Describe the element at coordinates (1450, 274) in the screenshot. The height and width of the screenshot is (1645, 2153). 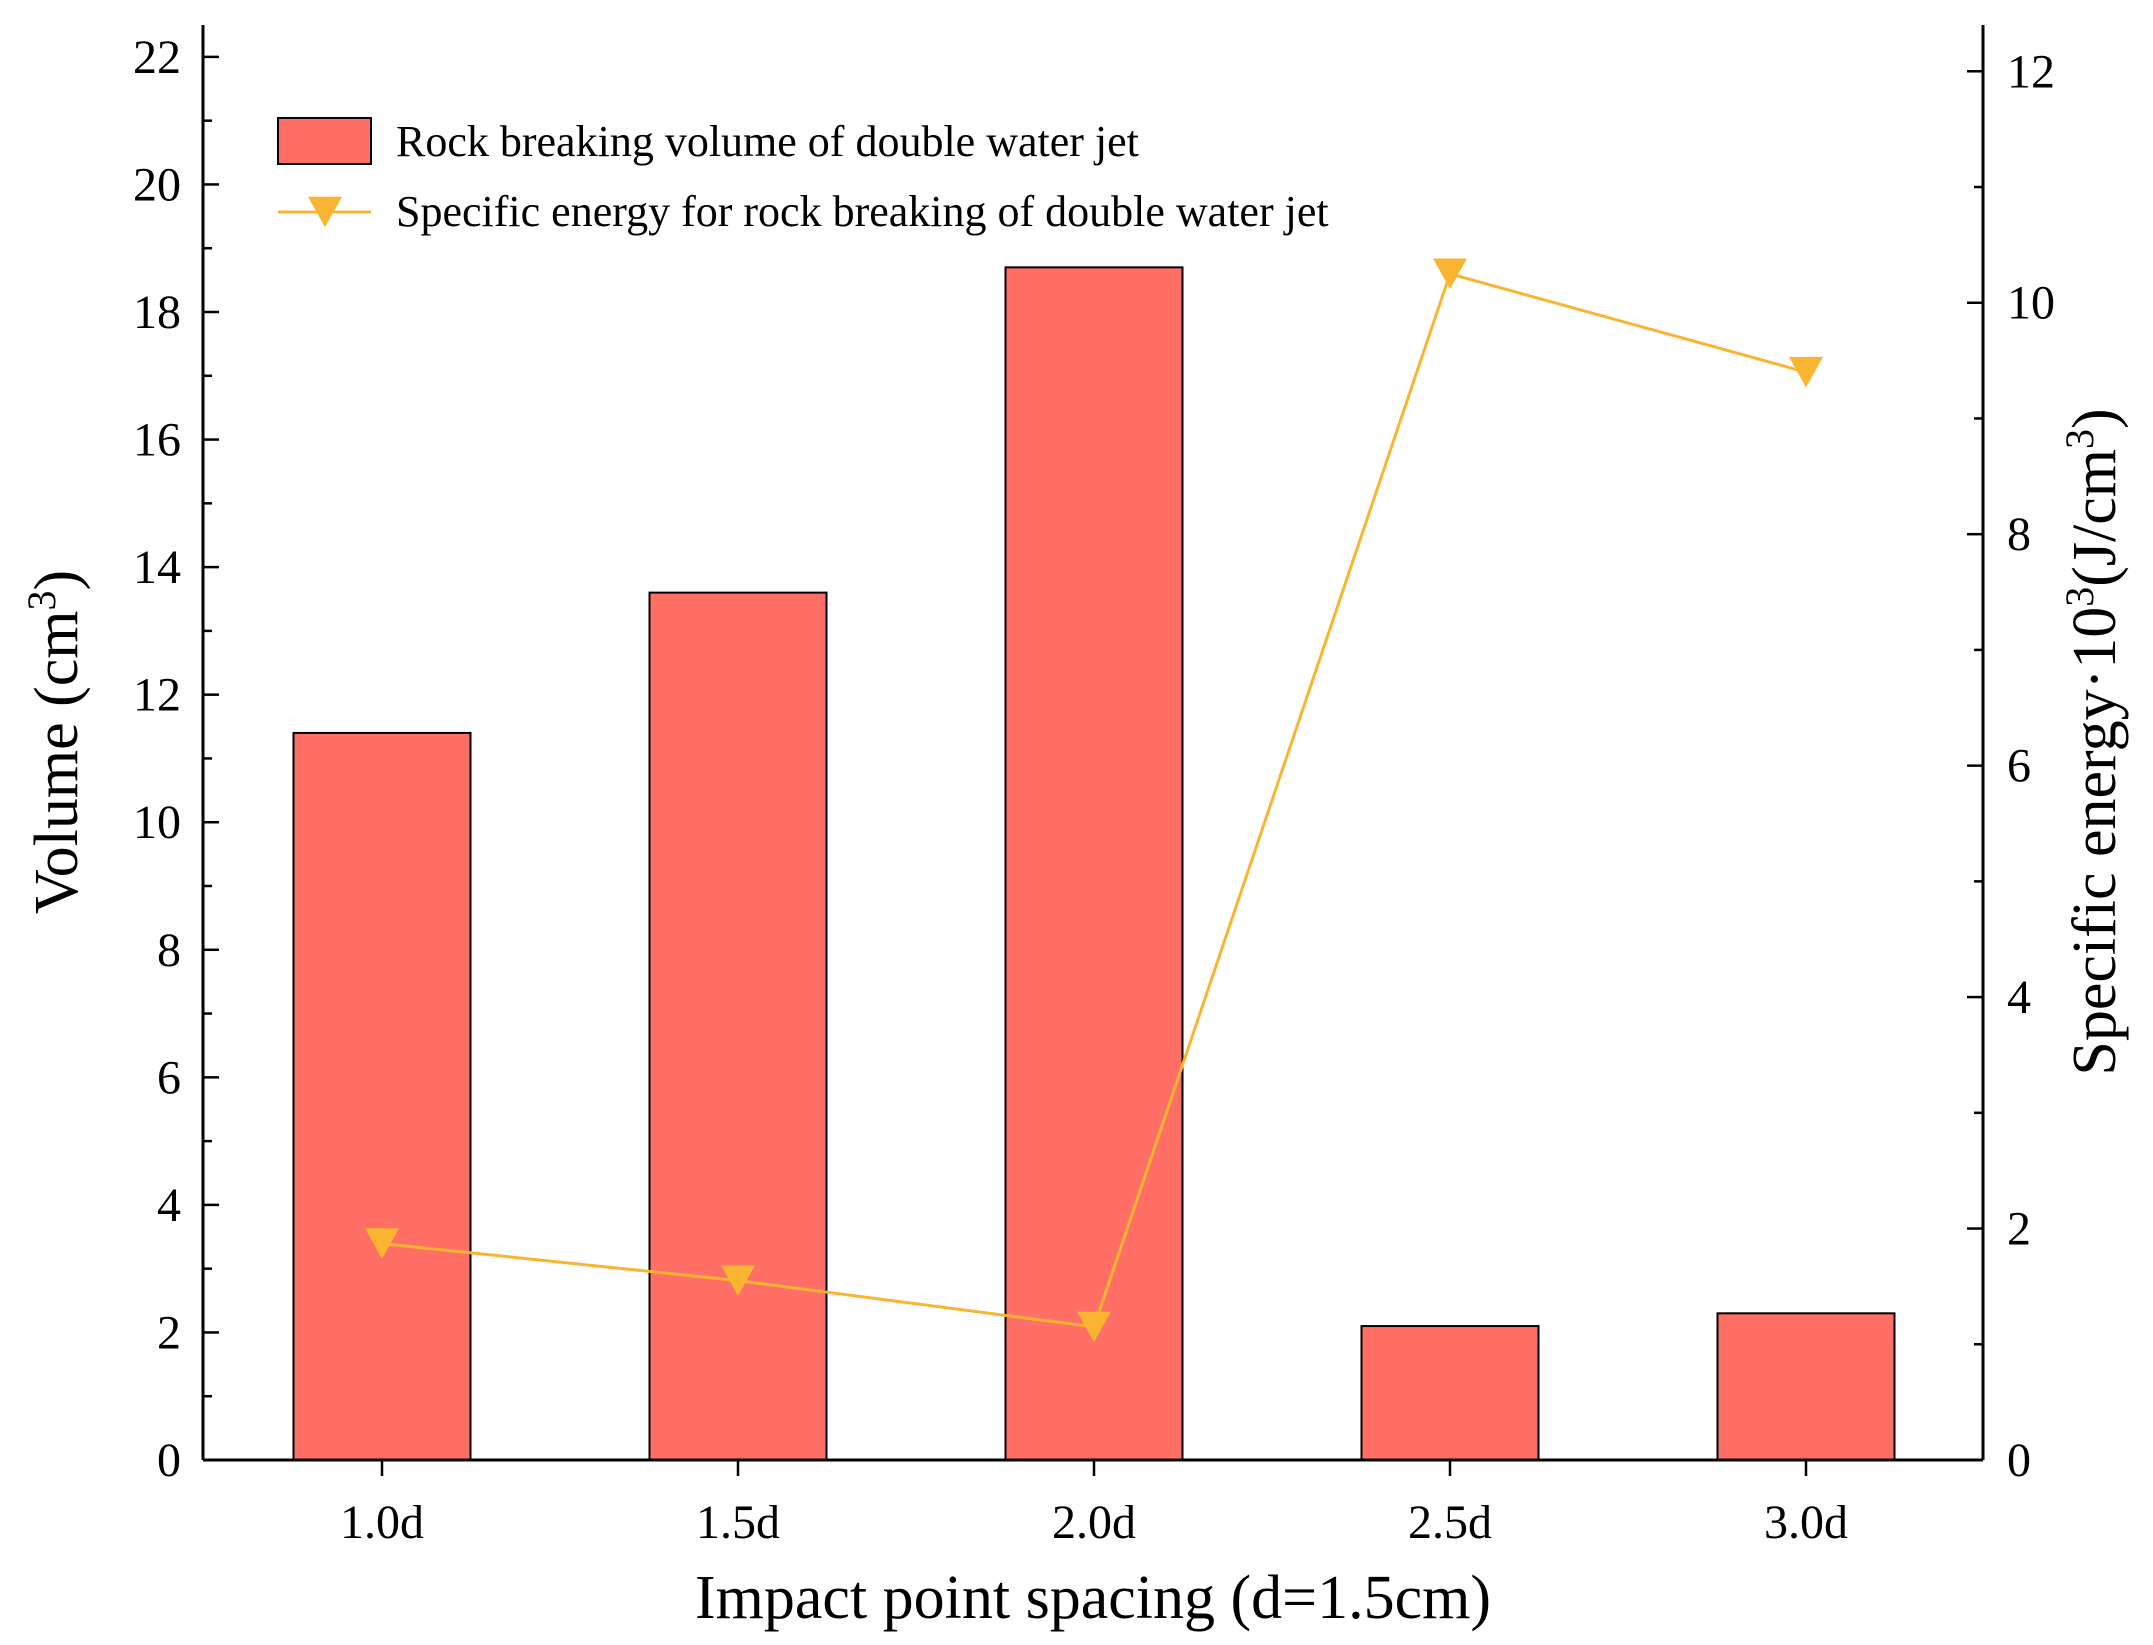
I see `energy-point-2.5d` at that location.